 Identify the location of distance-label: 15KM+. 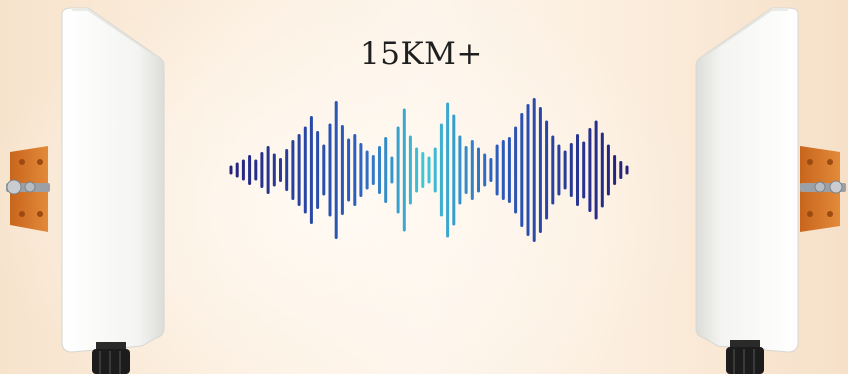
(421, 54).